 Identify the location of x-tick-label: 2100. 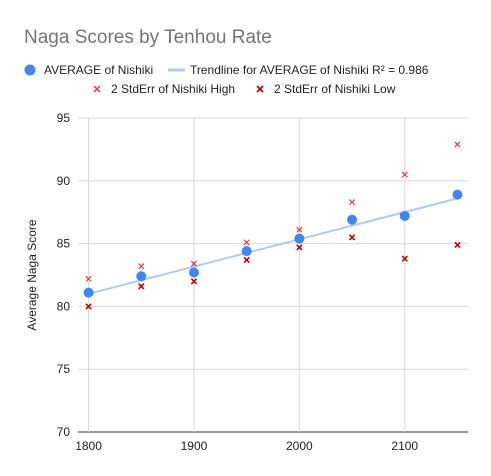
(404, 446).